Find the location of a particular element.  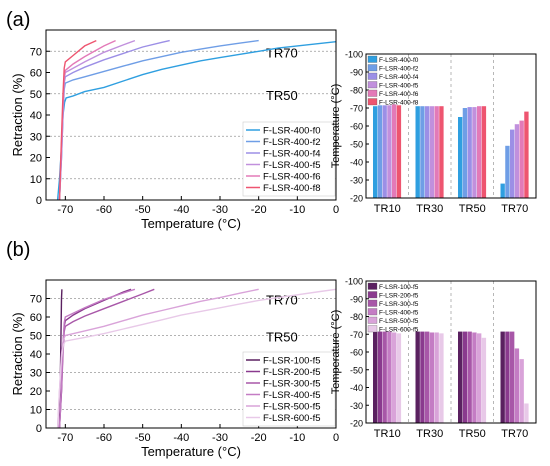

legend-label: F-LSR-600-f5 is located at coordinates (292, 418).